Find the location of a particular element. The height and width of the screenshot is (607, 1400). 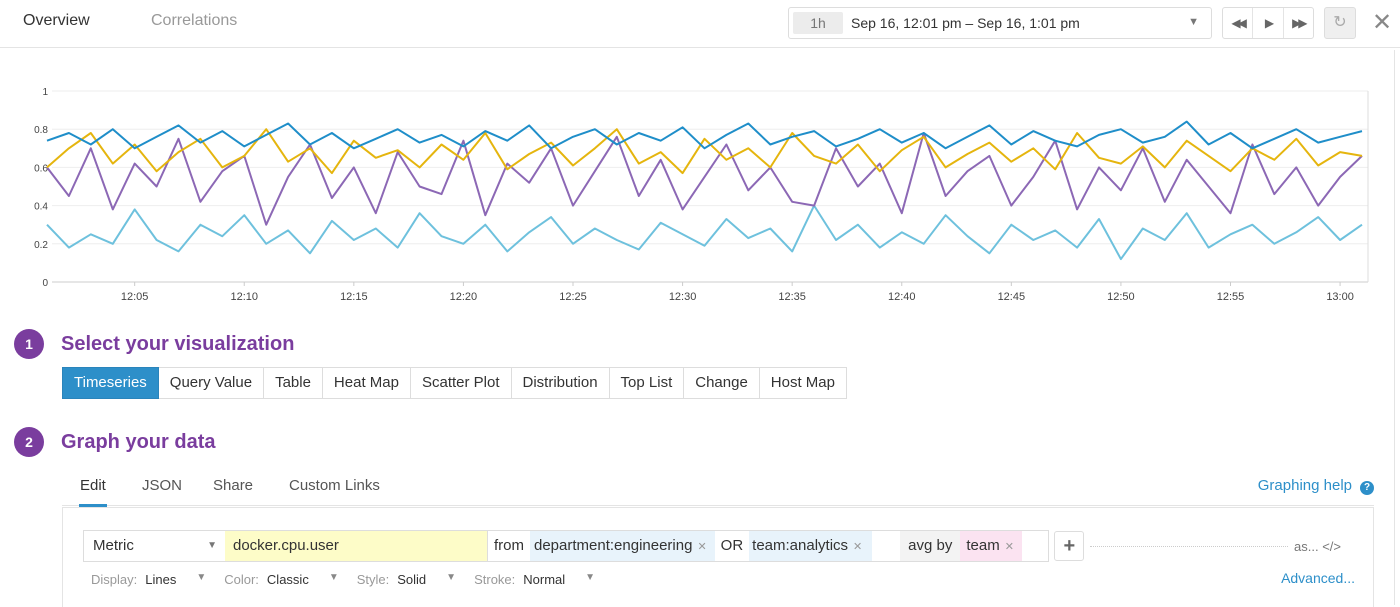

query-type-select: Metric ▼ is located at coordinates (154, 546).